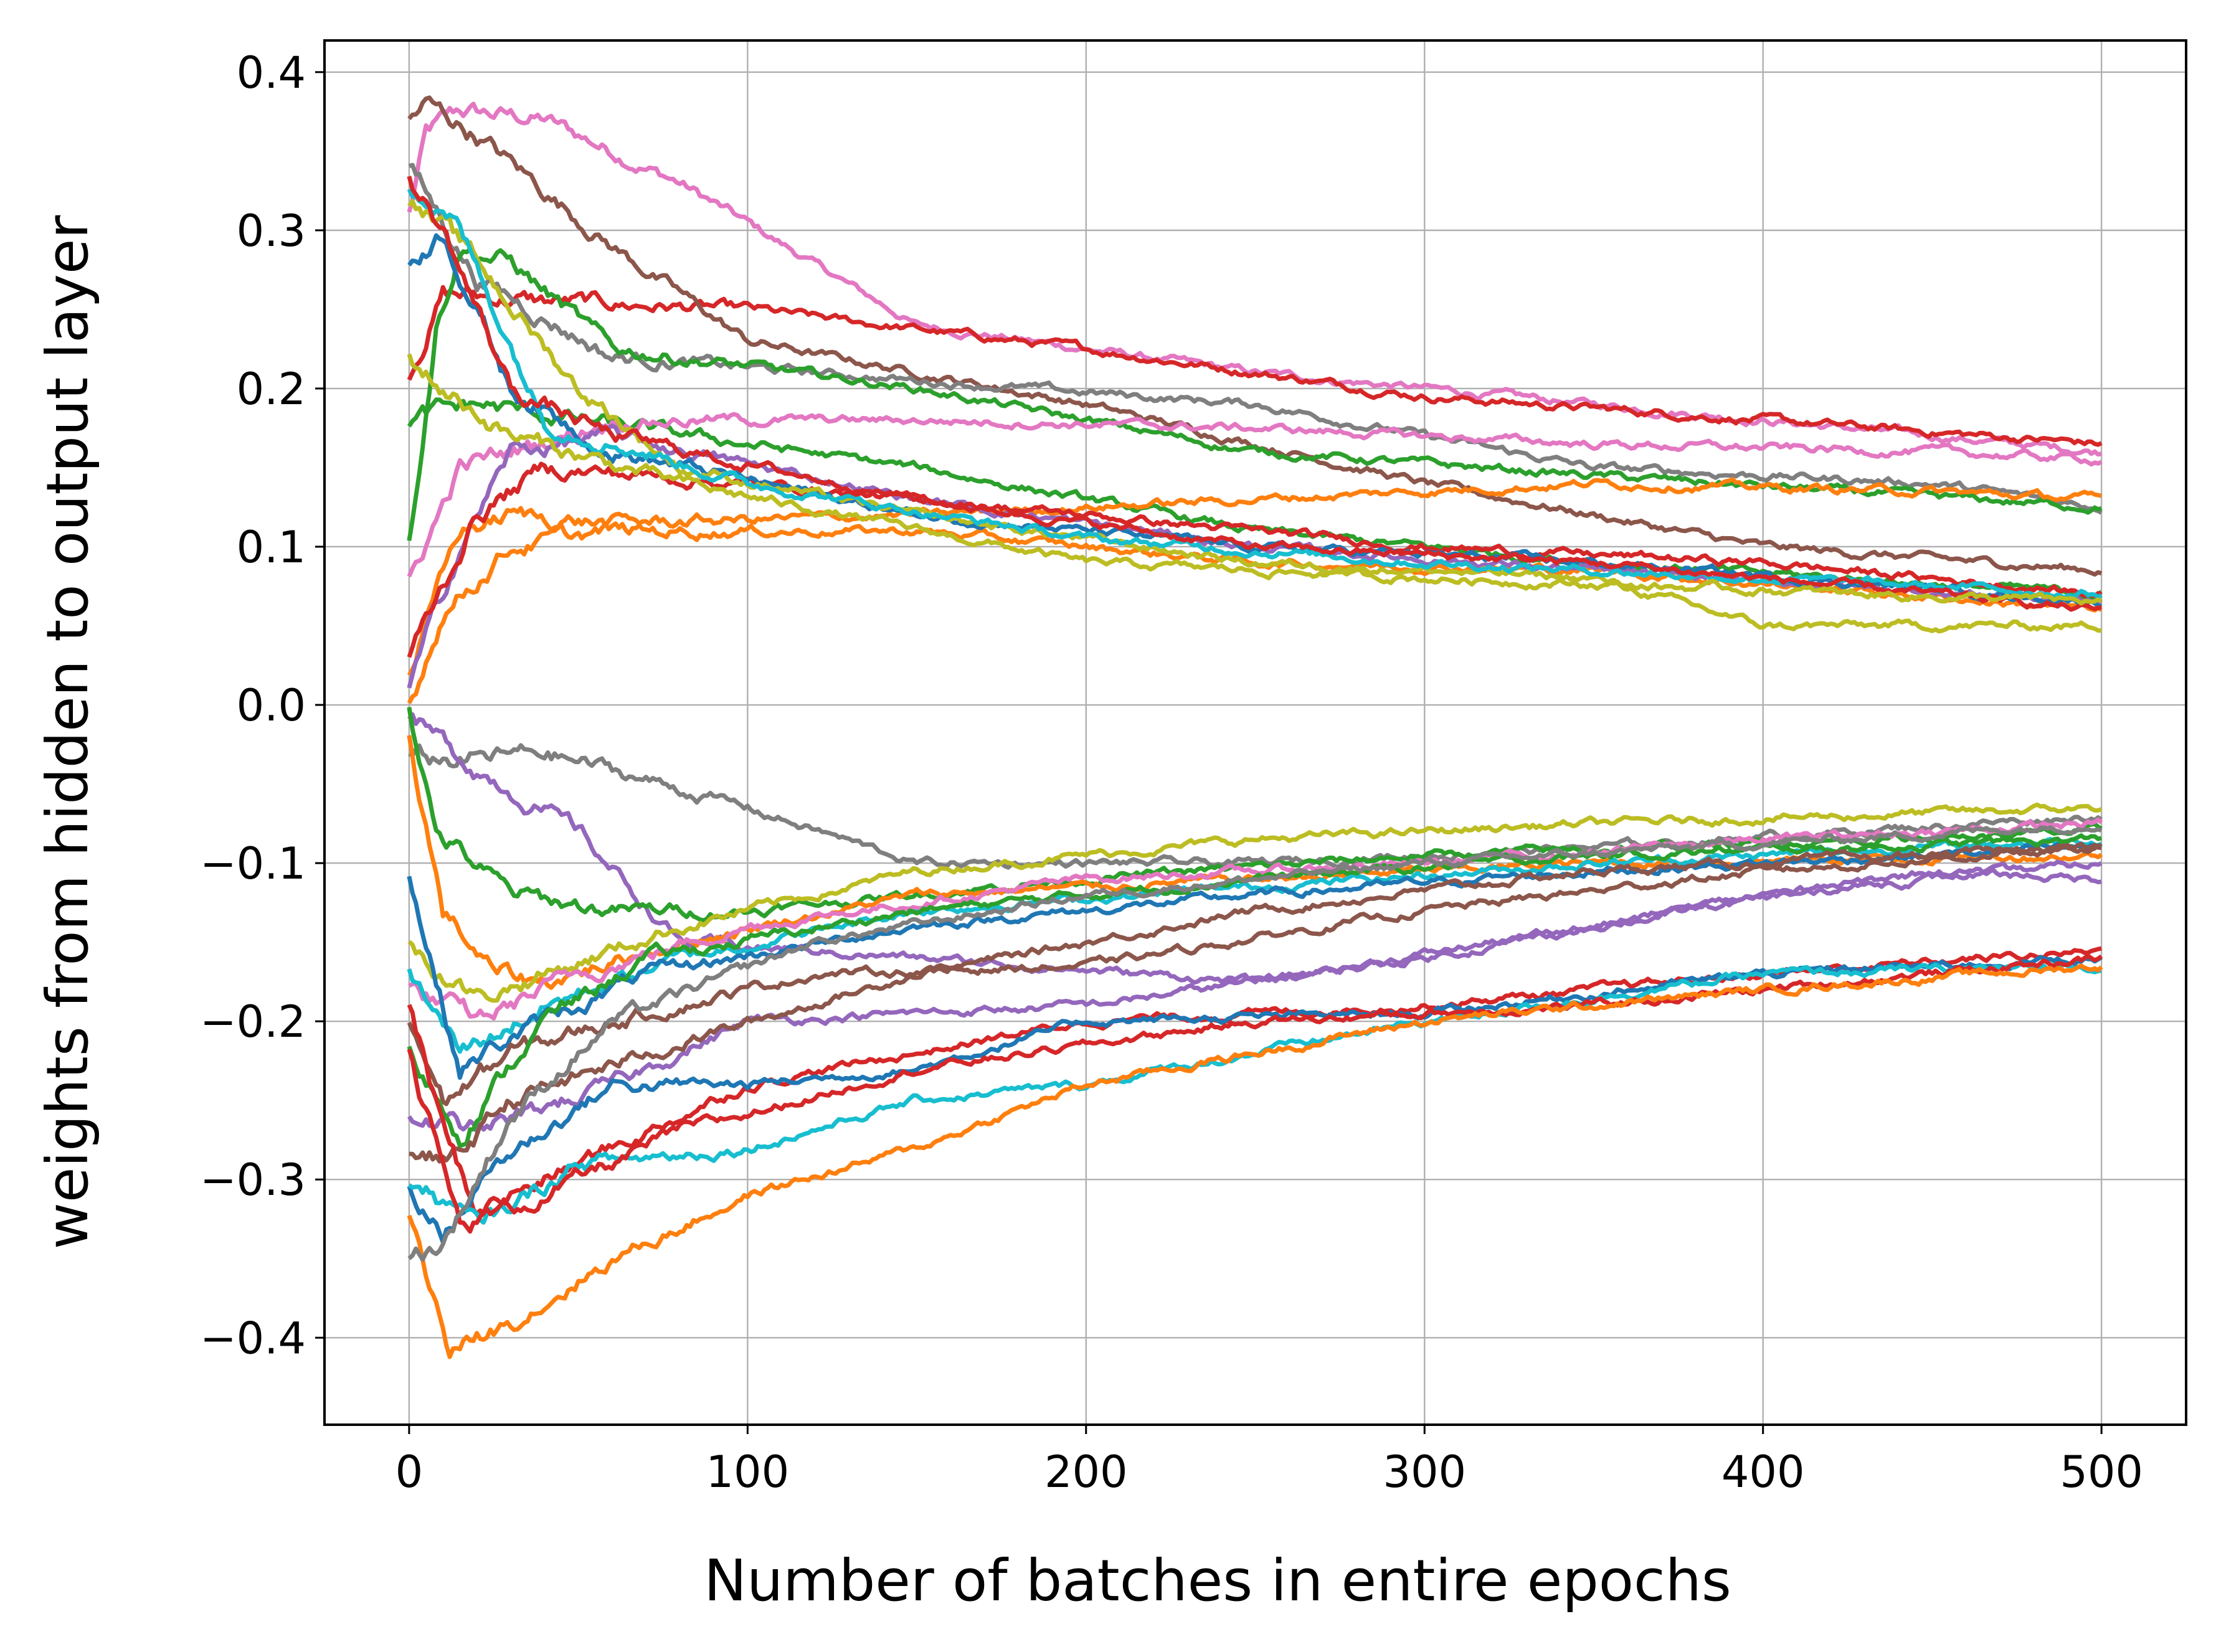 This screenshot has height=1652, width=2216. Describe the element at coordinates (271, 72) in the screenshot. I see `y-tick-label: 0.4` at that location.